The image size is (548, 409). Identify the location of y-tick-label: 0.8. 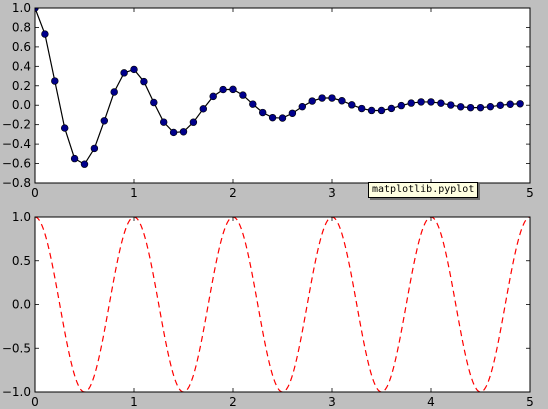
(21, 27).